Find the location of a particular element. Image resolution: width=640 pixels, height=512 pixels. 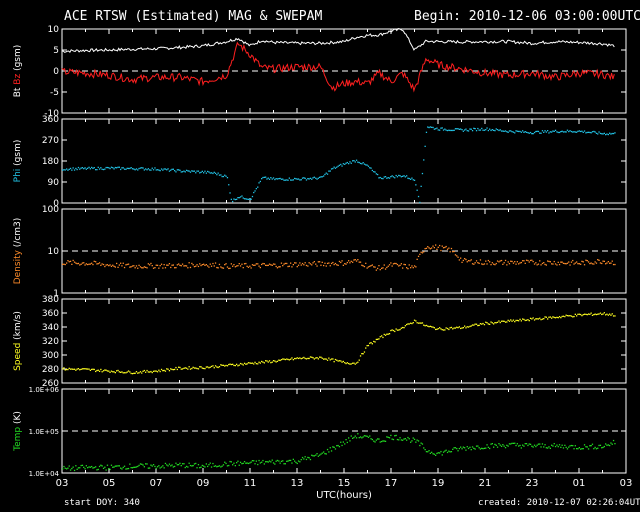

series-phi is located at coordinates (339, 165).